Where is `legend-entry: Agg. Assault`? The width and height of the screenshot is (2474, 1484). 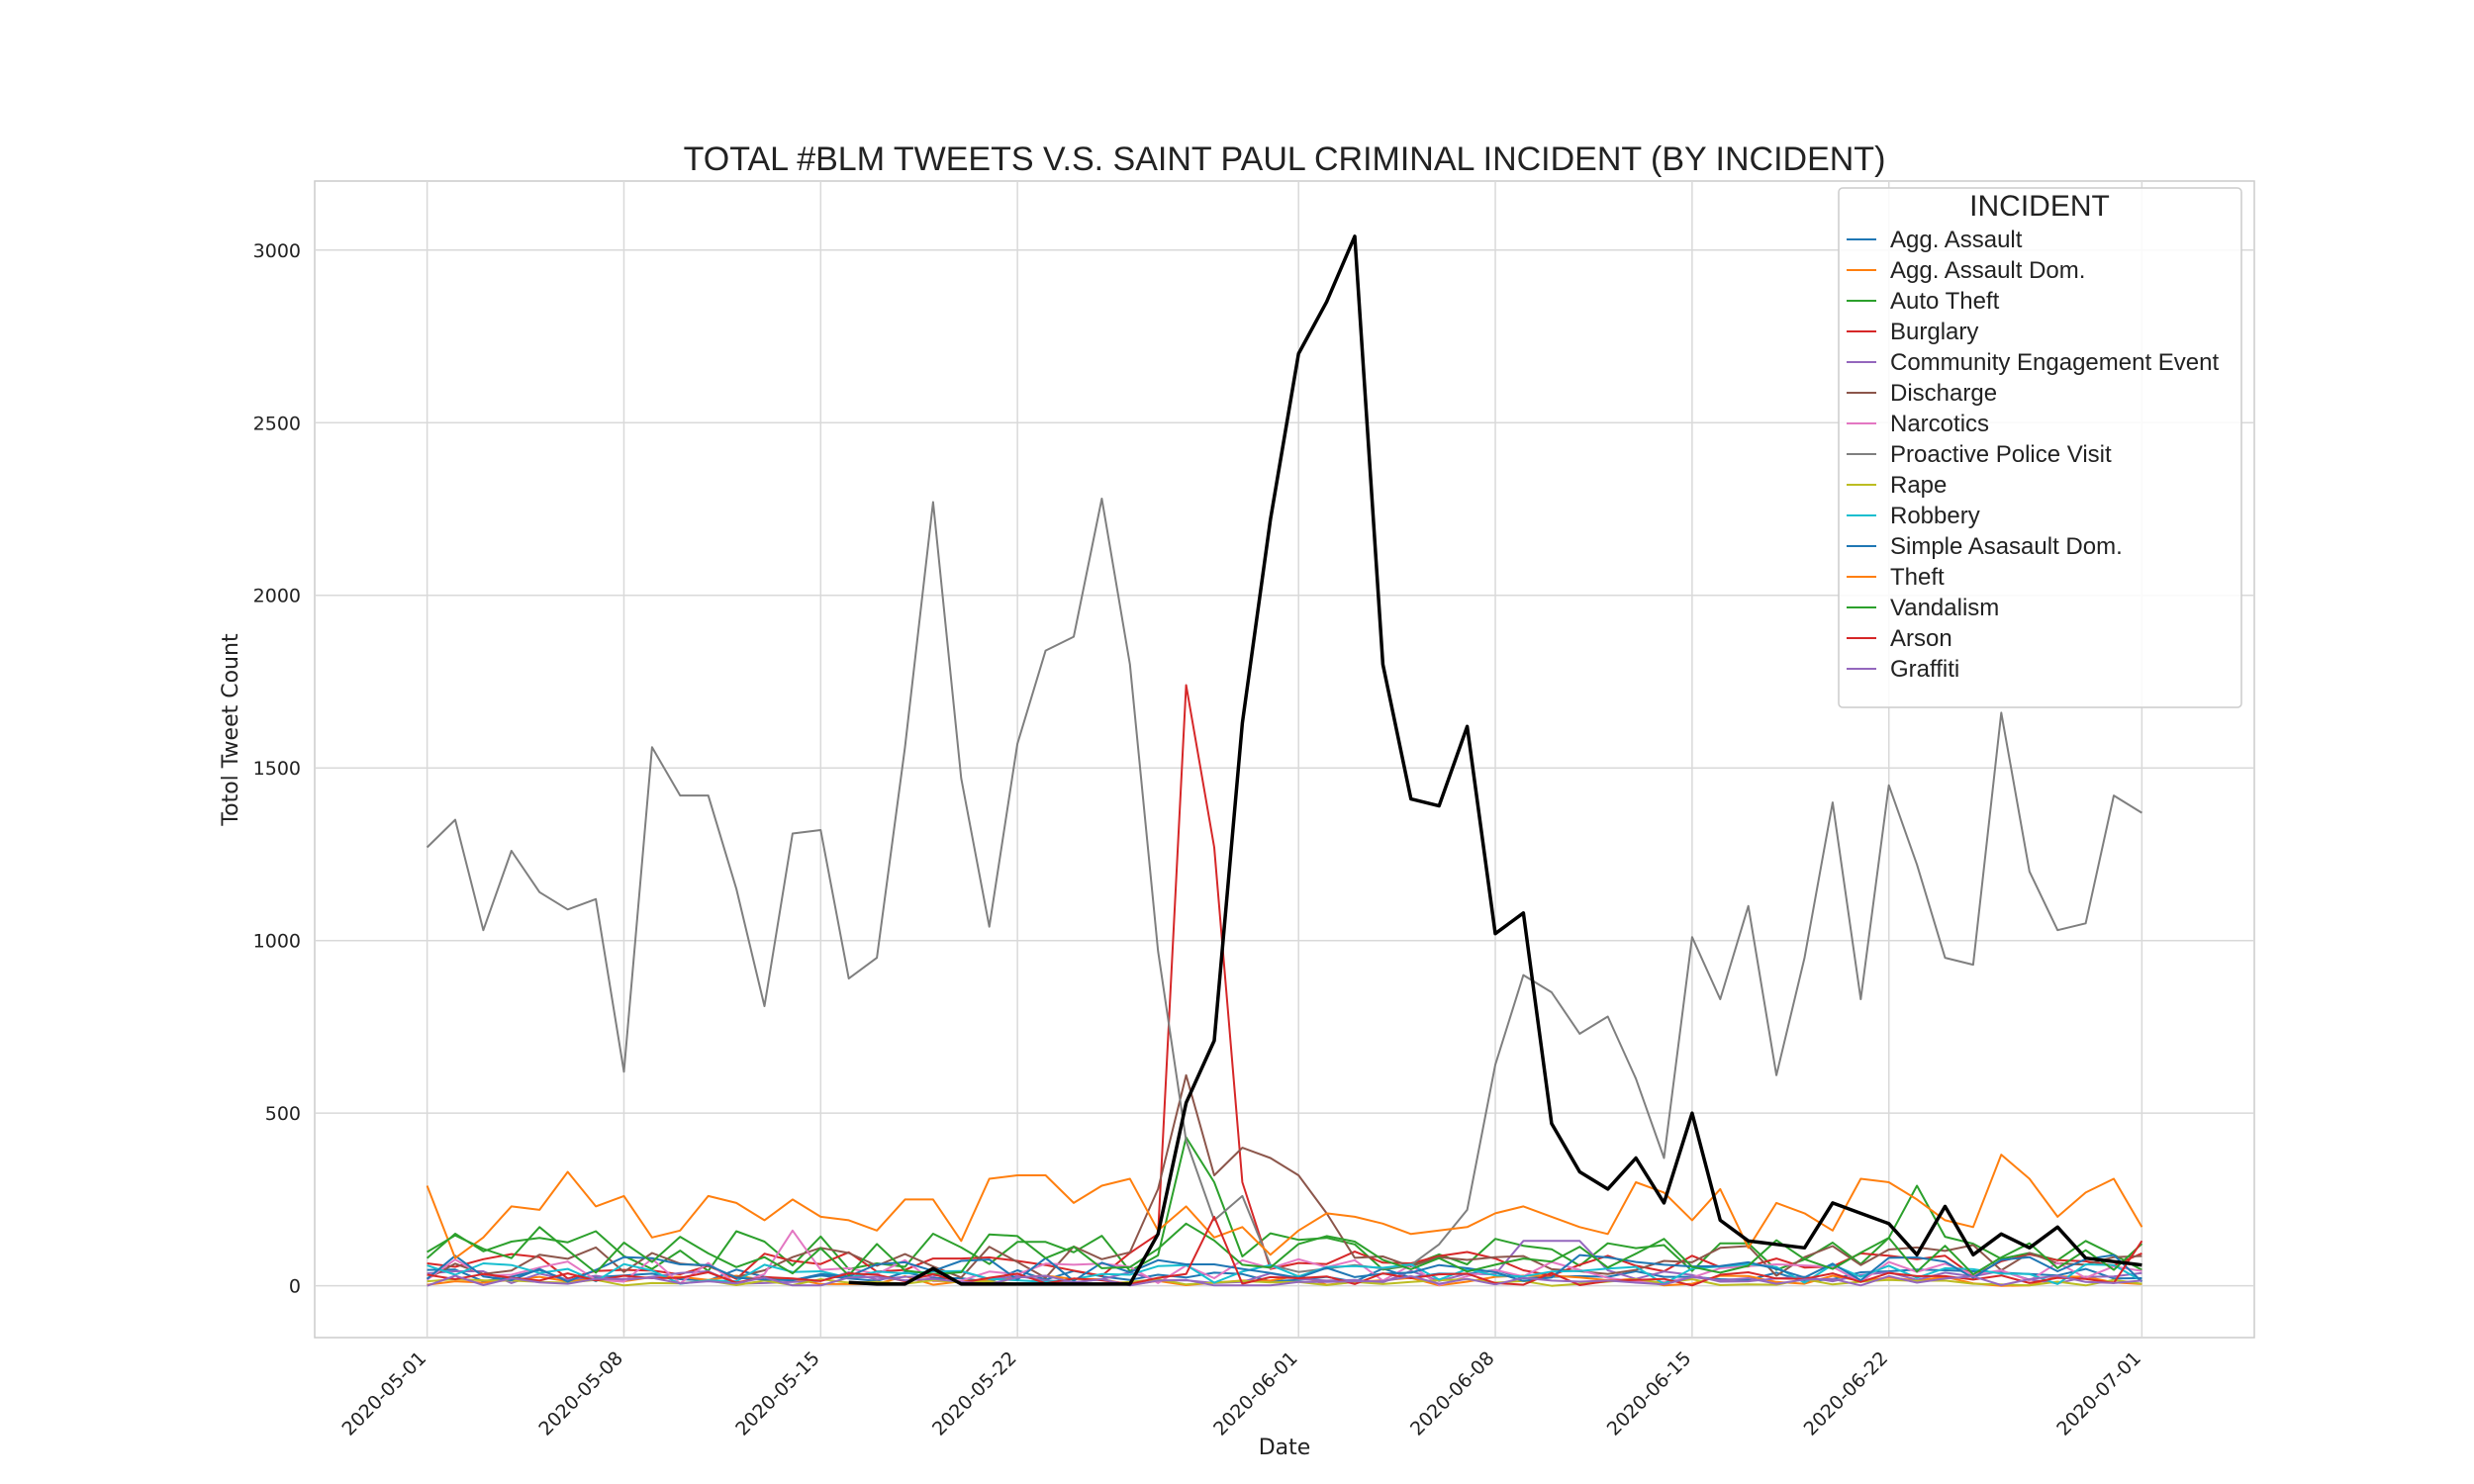
legend-entry: Agg. Assault is located at coordinates (1957, 240).